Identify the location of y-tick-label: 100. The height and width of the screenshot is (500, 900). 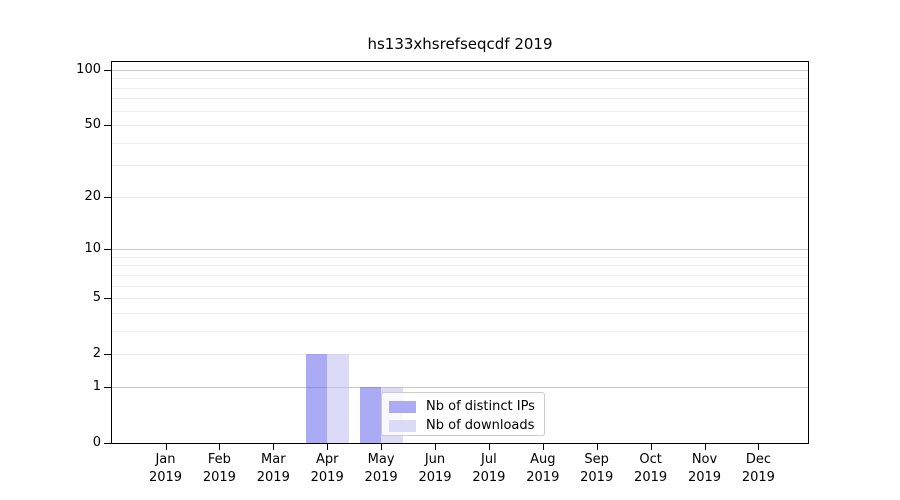
(88, 69).